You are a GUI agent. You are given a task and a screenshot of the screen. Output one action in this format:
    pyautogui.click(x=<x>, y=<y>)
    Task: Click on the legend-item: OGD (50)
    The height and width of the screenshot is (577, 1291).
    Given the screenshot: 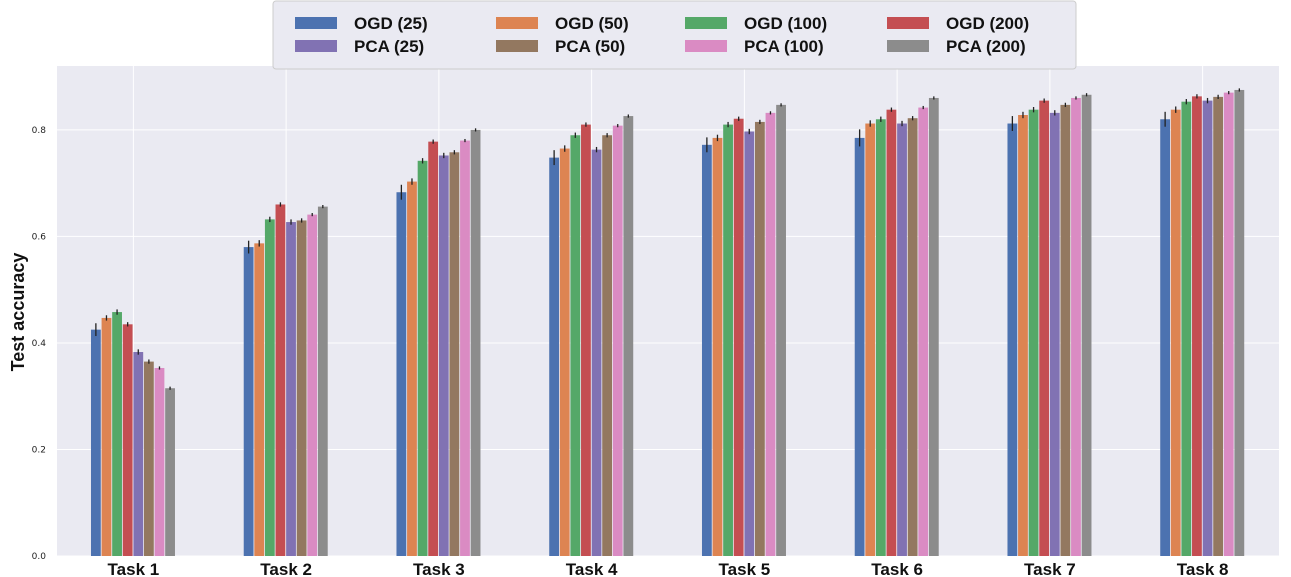 What is the action you would take?
    pyautogui.click(x=562, y=23)
    